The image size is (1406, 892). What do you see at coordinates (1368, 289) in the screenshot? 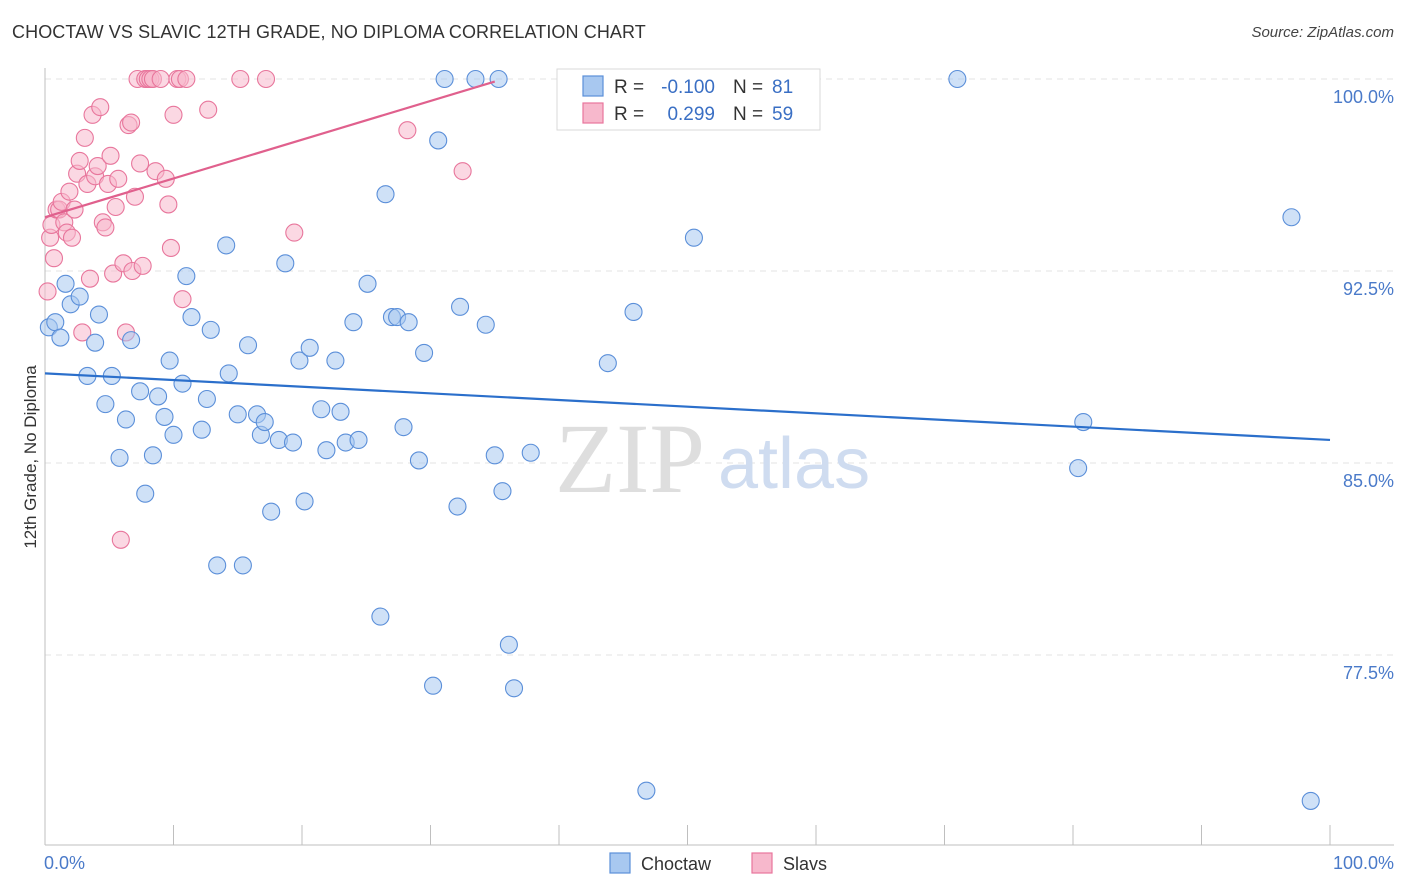
I see `y-tick-label: 92.5%` at bounding box center [1368, 289].